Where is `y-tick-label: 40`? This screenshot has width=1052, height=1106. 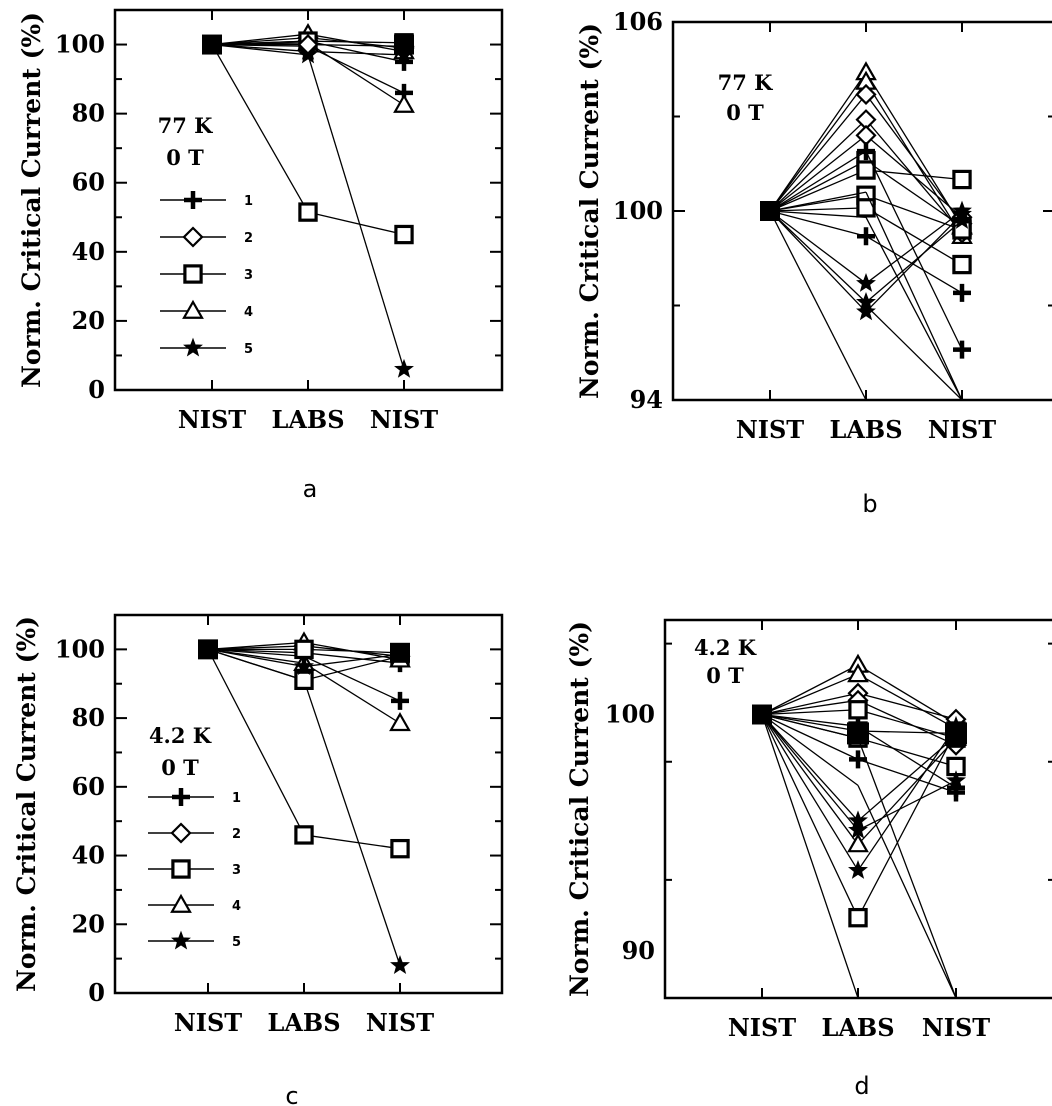
y-tick-label: 40 is located at coordinates (88, 855).